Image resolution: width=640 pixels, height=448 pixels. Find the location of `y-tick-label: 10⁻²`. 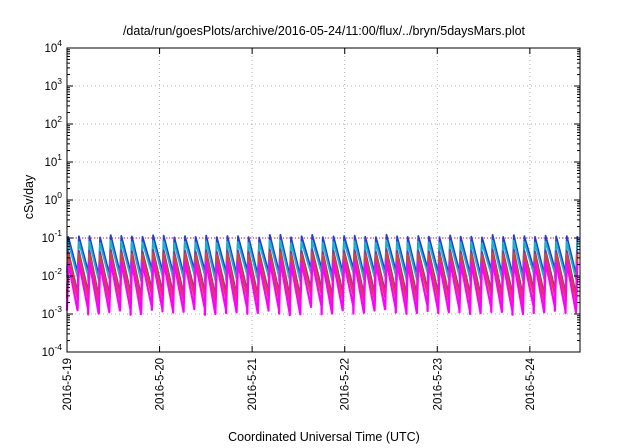

y-tick-label: 10⁻² is located at coordinates (52, 274).